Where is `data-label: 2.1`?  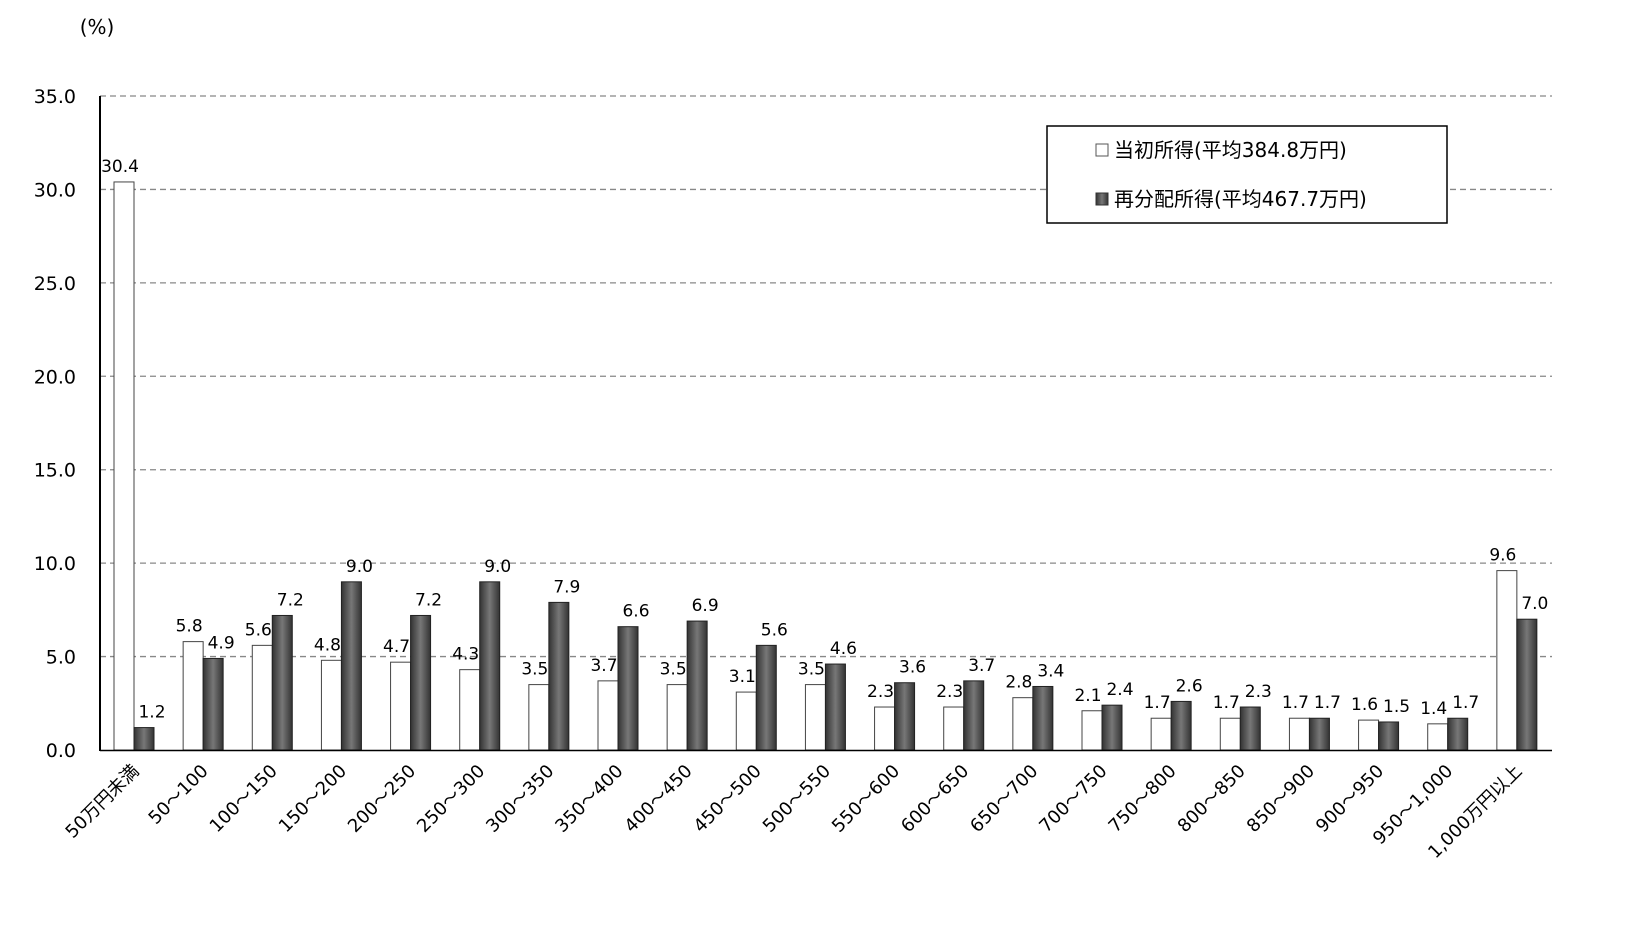
data-label: 2.1 is located at coordinates (1087, 696).